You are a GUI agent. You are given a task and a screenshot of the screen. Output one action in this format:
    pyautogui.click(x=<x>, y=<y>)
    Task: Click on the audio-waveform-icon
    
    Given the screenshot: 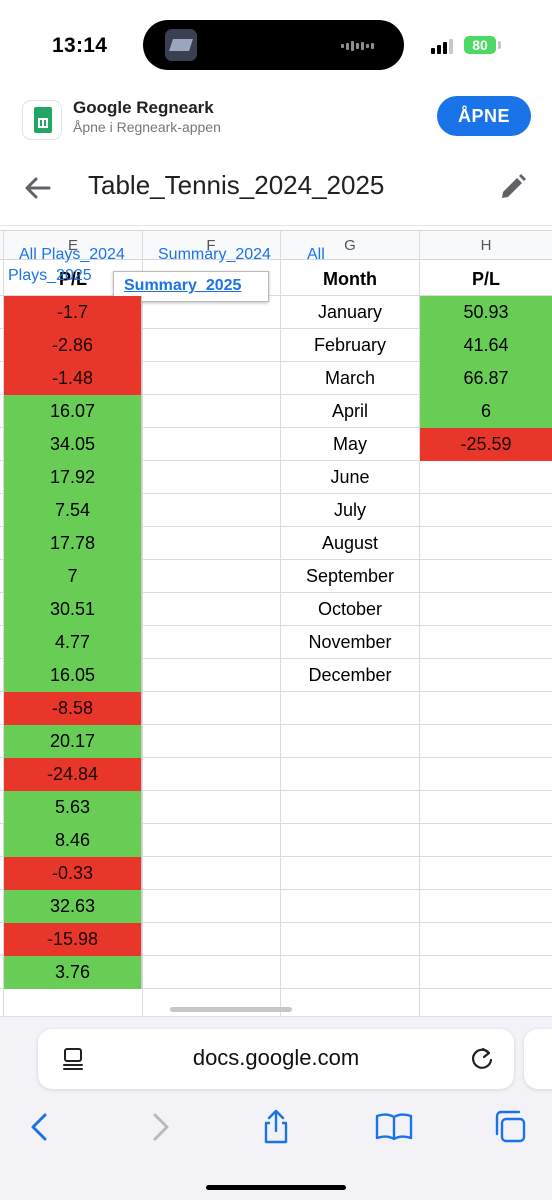 What is the action you would take?
    pyautogui.click(x=357, y=46)
    